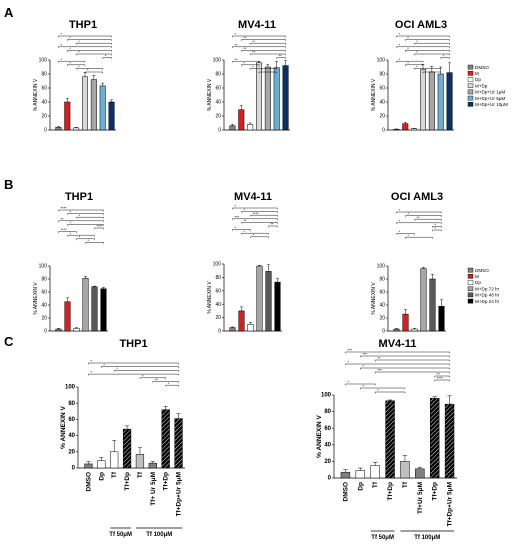 Image resolution: width=519 pixels, height=550 pixels. What do you see at coordinates (405, 484) in the screenshot?
I see `x-category-label: Tf` at bounding box center [405, 484].